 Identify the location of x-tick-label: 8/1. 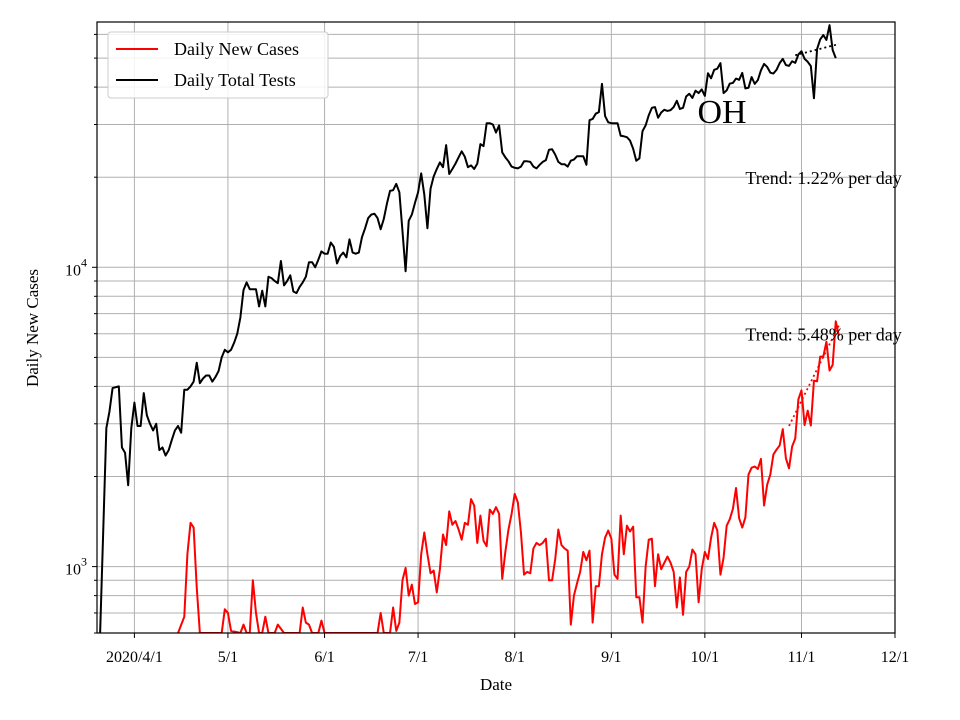
(514, 657).